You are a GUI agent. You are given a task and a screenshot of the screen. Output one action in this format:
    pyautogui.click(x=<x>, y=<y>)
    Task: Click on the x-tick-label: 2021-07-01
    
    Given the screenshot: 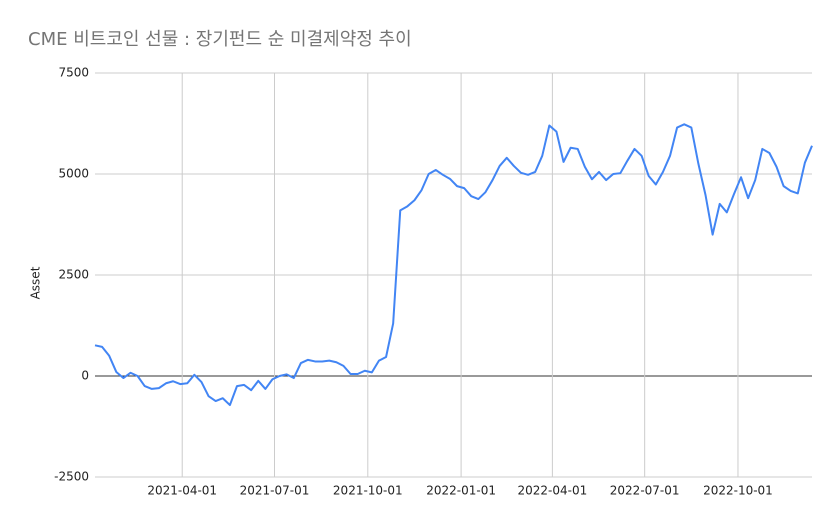 What is the action you would take?
    pyautogui.click(x=275, y=491)
    